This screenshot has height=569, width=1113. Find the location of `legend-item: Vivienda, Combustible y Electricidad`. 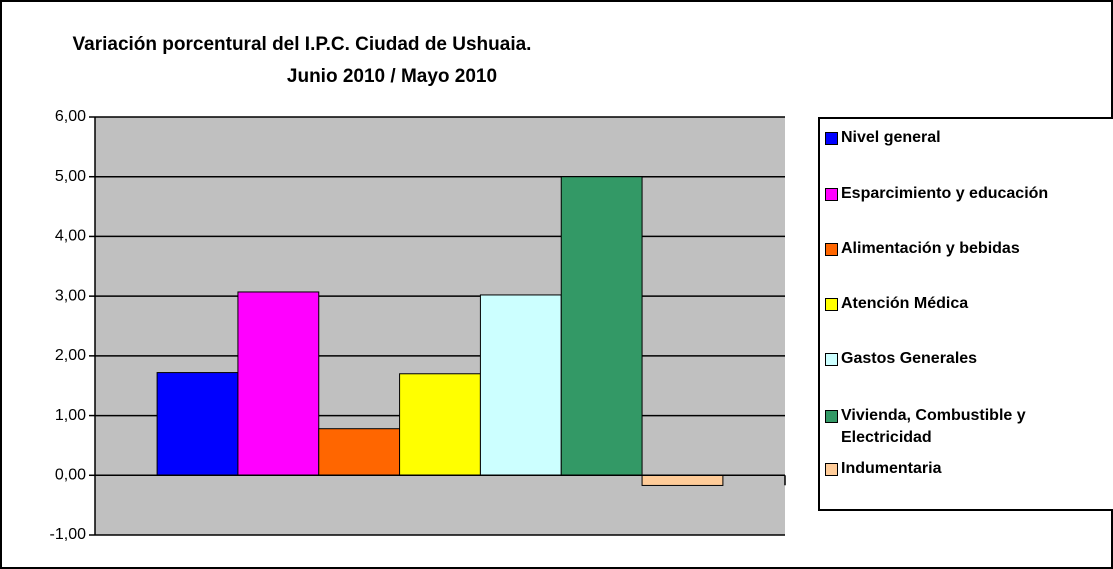

legend-item: Vivienda, Combustible y Electricidad is located at coordinates (969, 427).